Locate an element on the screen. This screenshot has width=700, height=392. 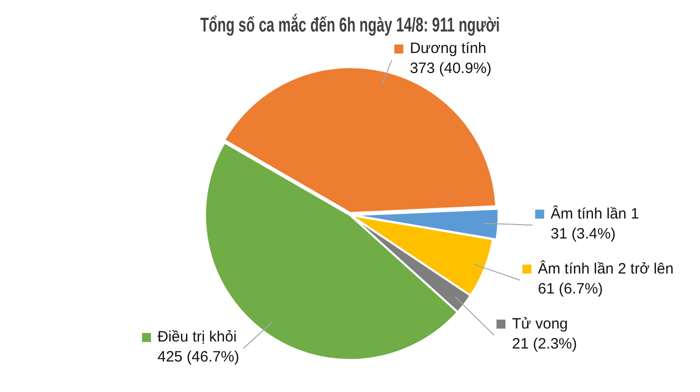
data-label: 373 (40.9%) is located at coordinates (451, 69).